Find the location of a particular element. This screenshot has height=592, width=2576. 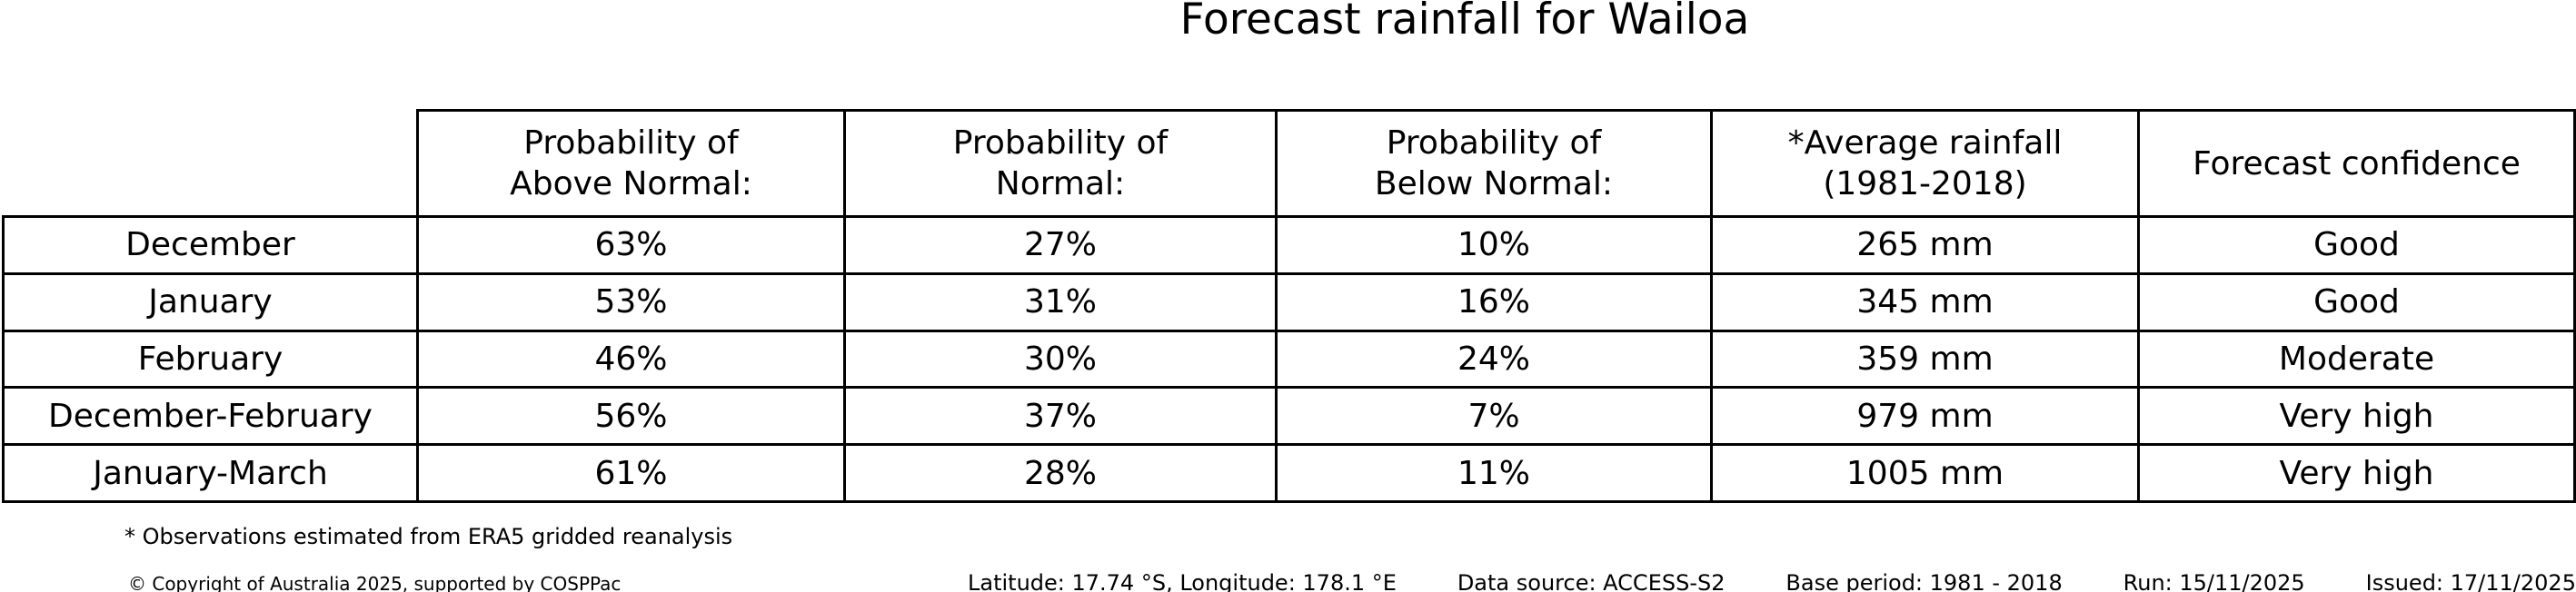

table-cell-above-normal: 61% is located at coordinates (631, 473).